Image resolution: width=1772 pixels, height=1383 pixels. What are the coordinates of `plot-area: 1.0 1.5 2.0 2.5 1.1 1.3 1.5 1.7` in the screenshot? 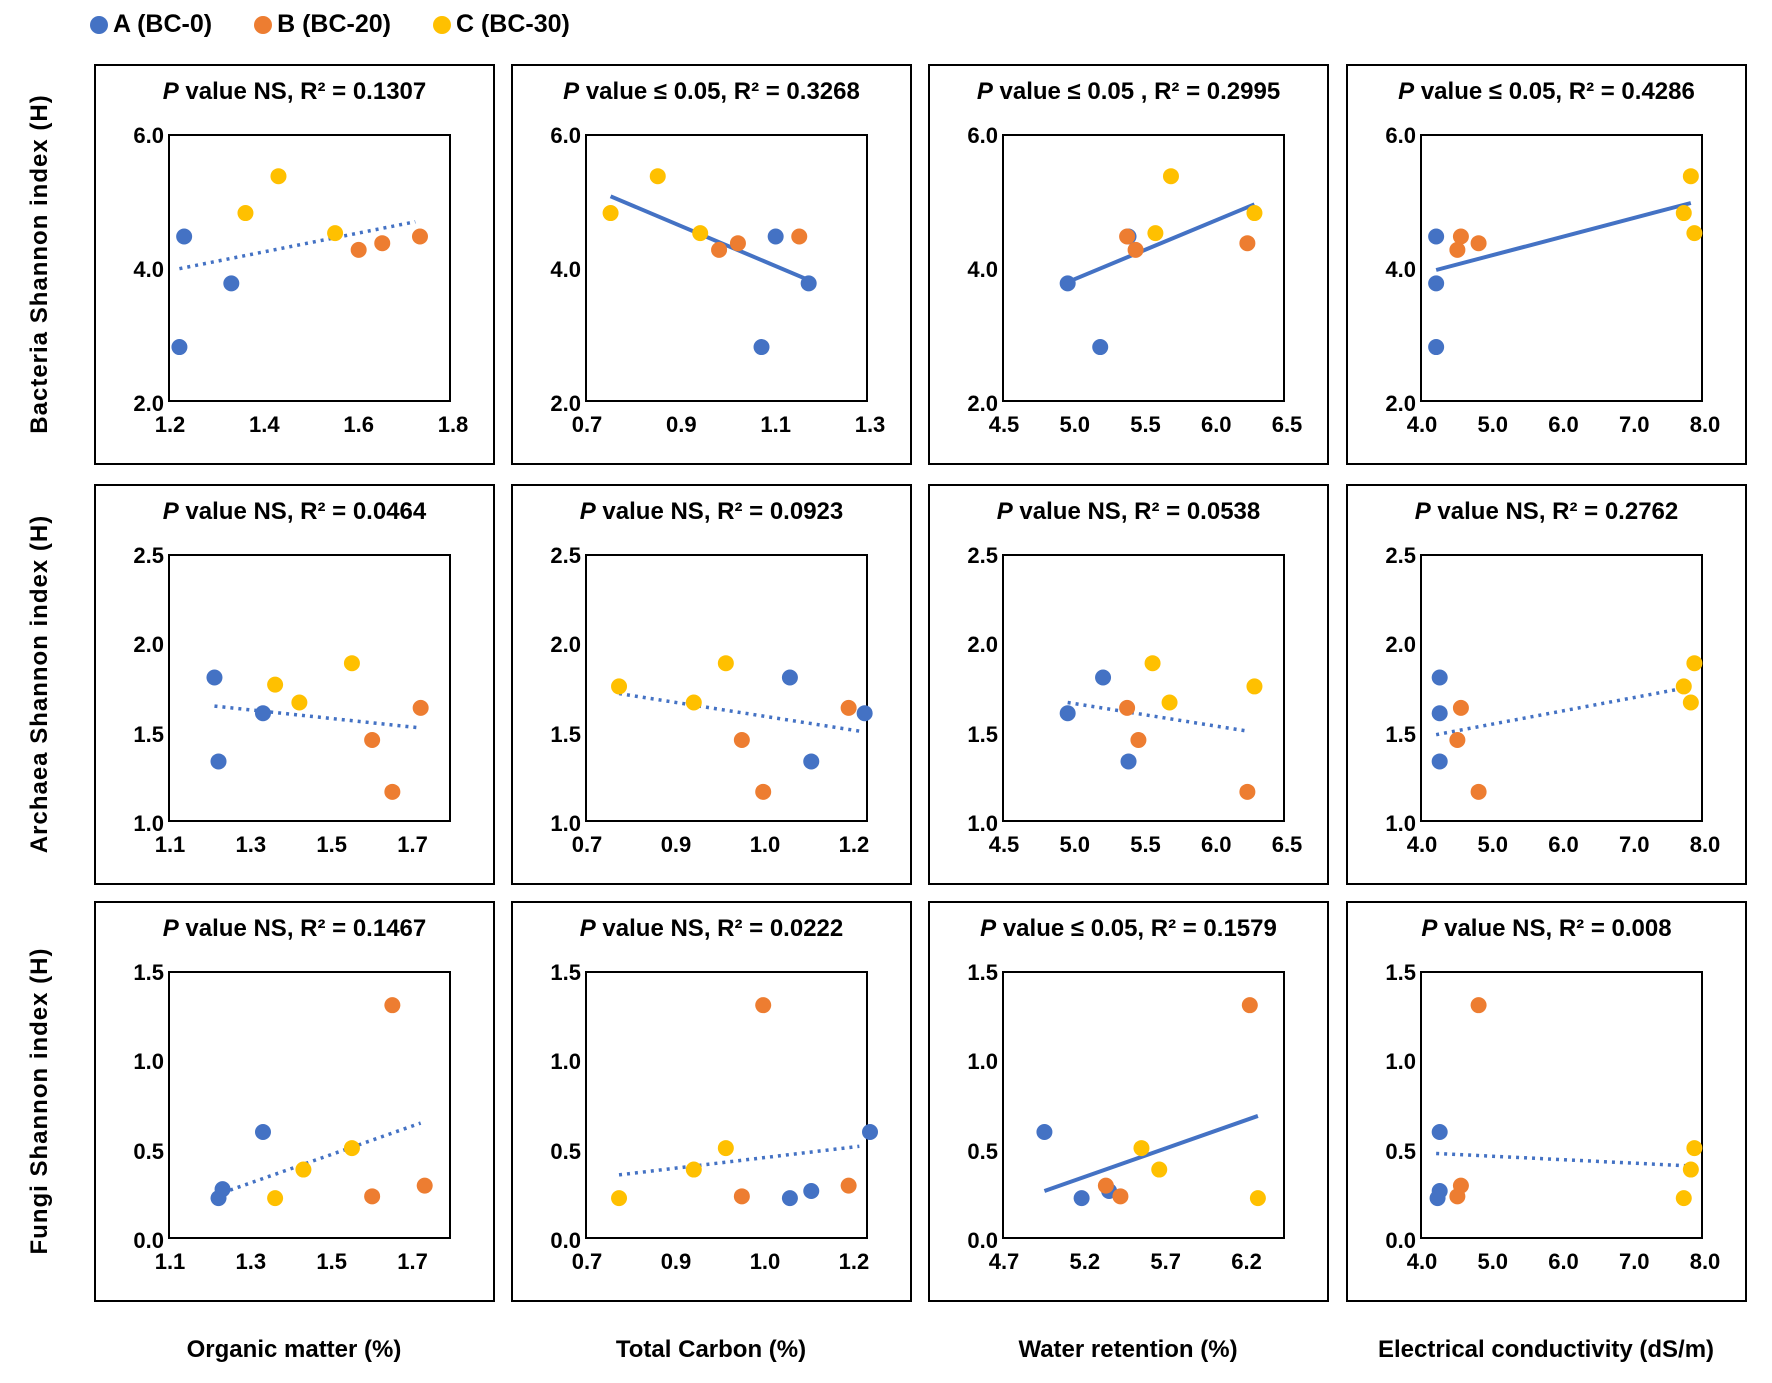 It's located at (292, 700).